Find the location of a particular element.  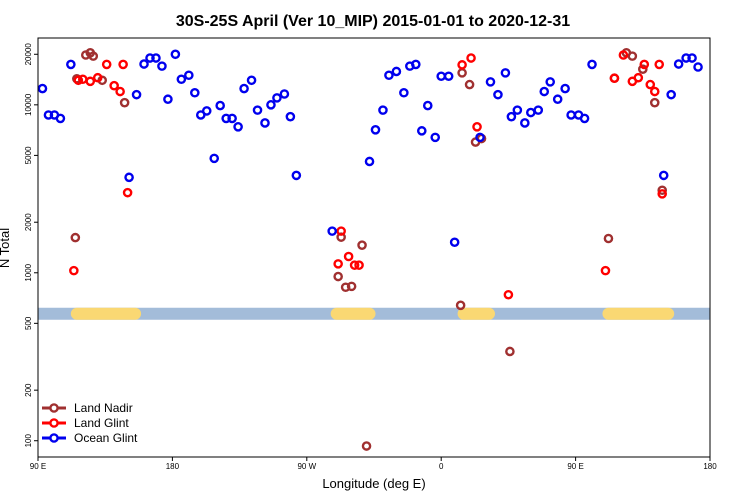

legend-item: Land Glint is located at coordinates (85, 423).